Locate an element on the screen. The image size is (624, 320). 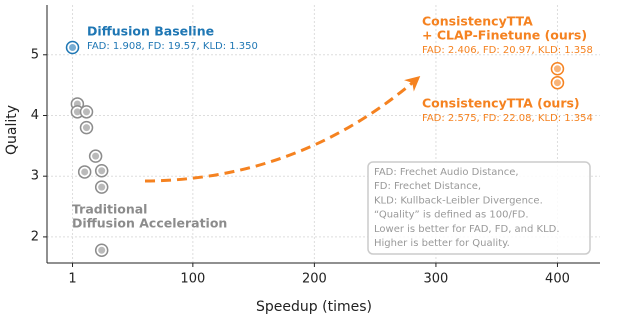
y-tick-label: 4 is located at coordinates (35, 115).